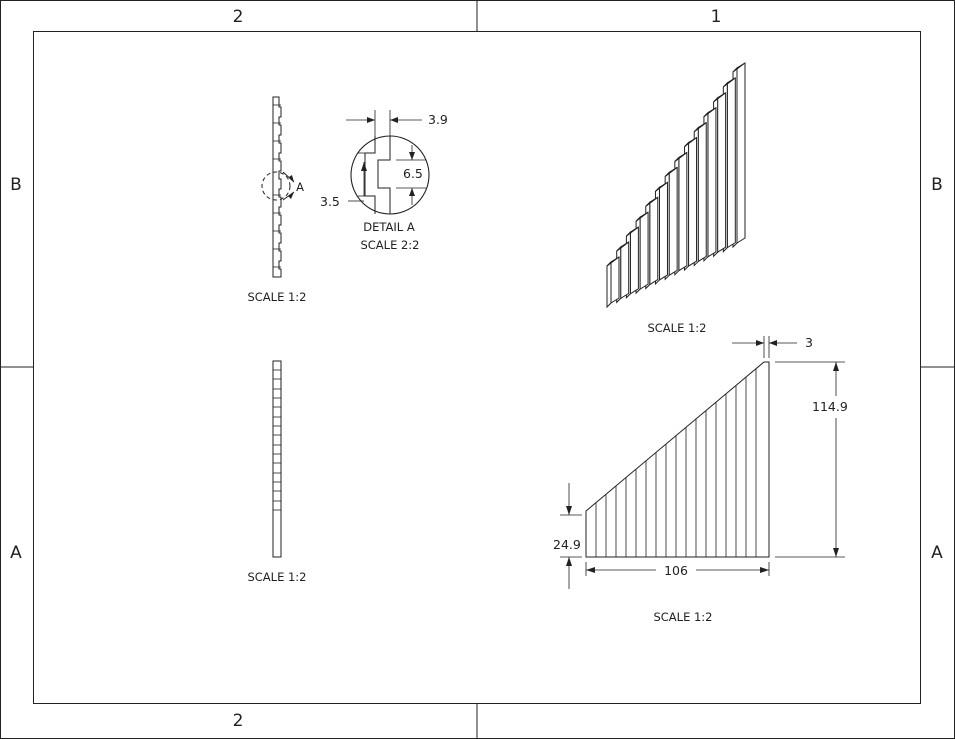  I want to click on zone-label-right-a: A, so click(937, 553).